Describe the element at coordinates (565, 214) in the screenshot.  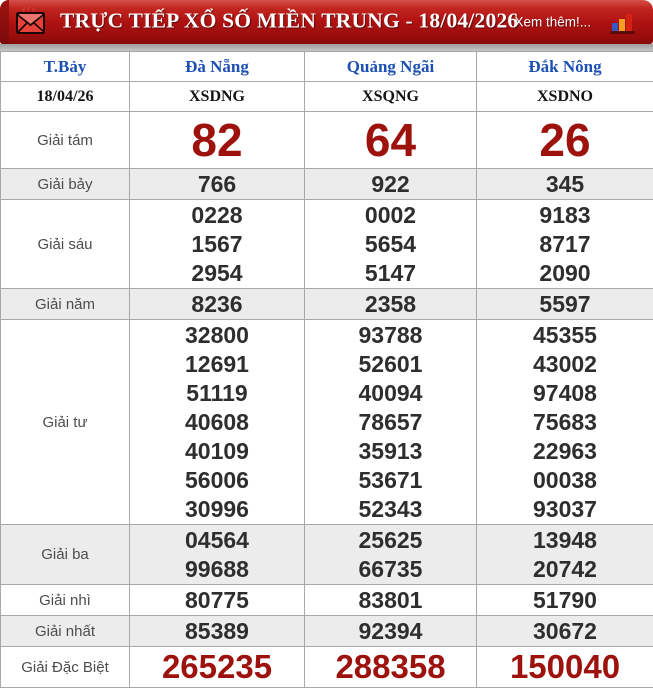
I see `result-number: 9183` at that location.